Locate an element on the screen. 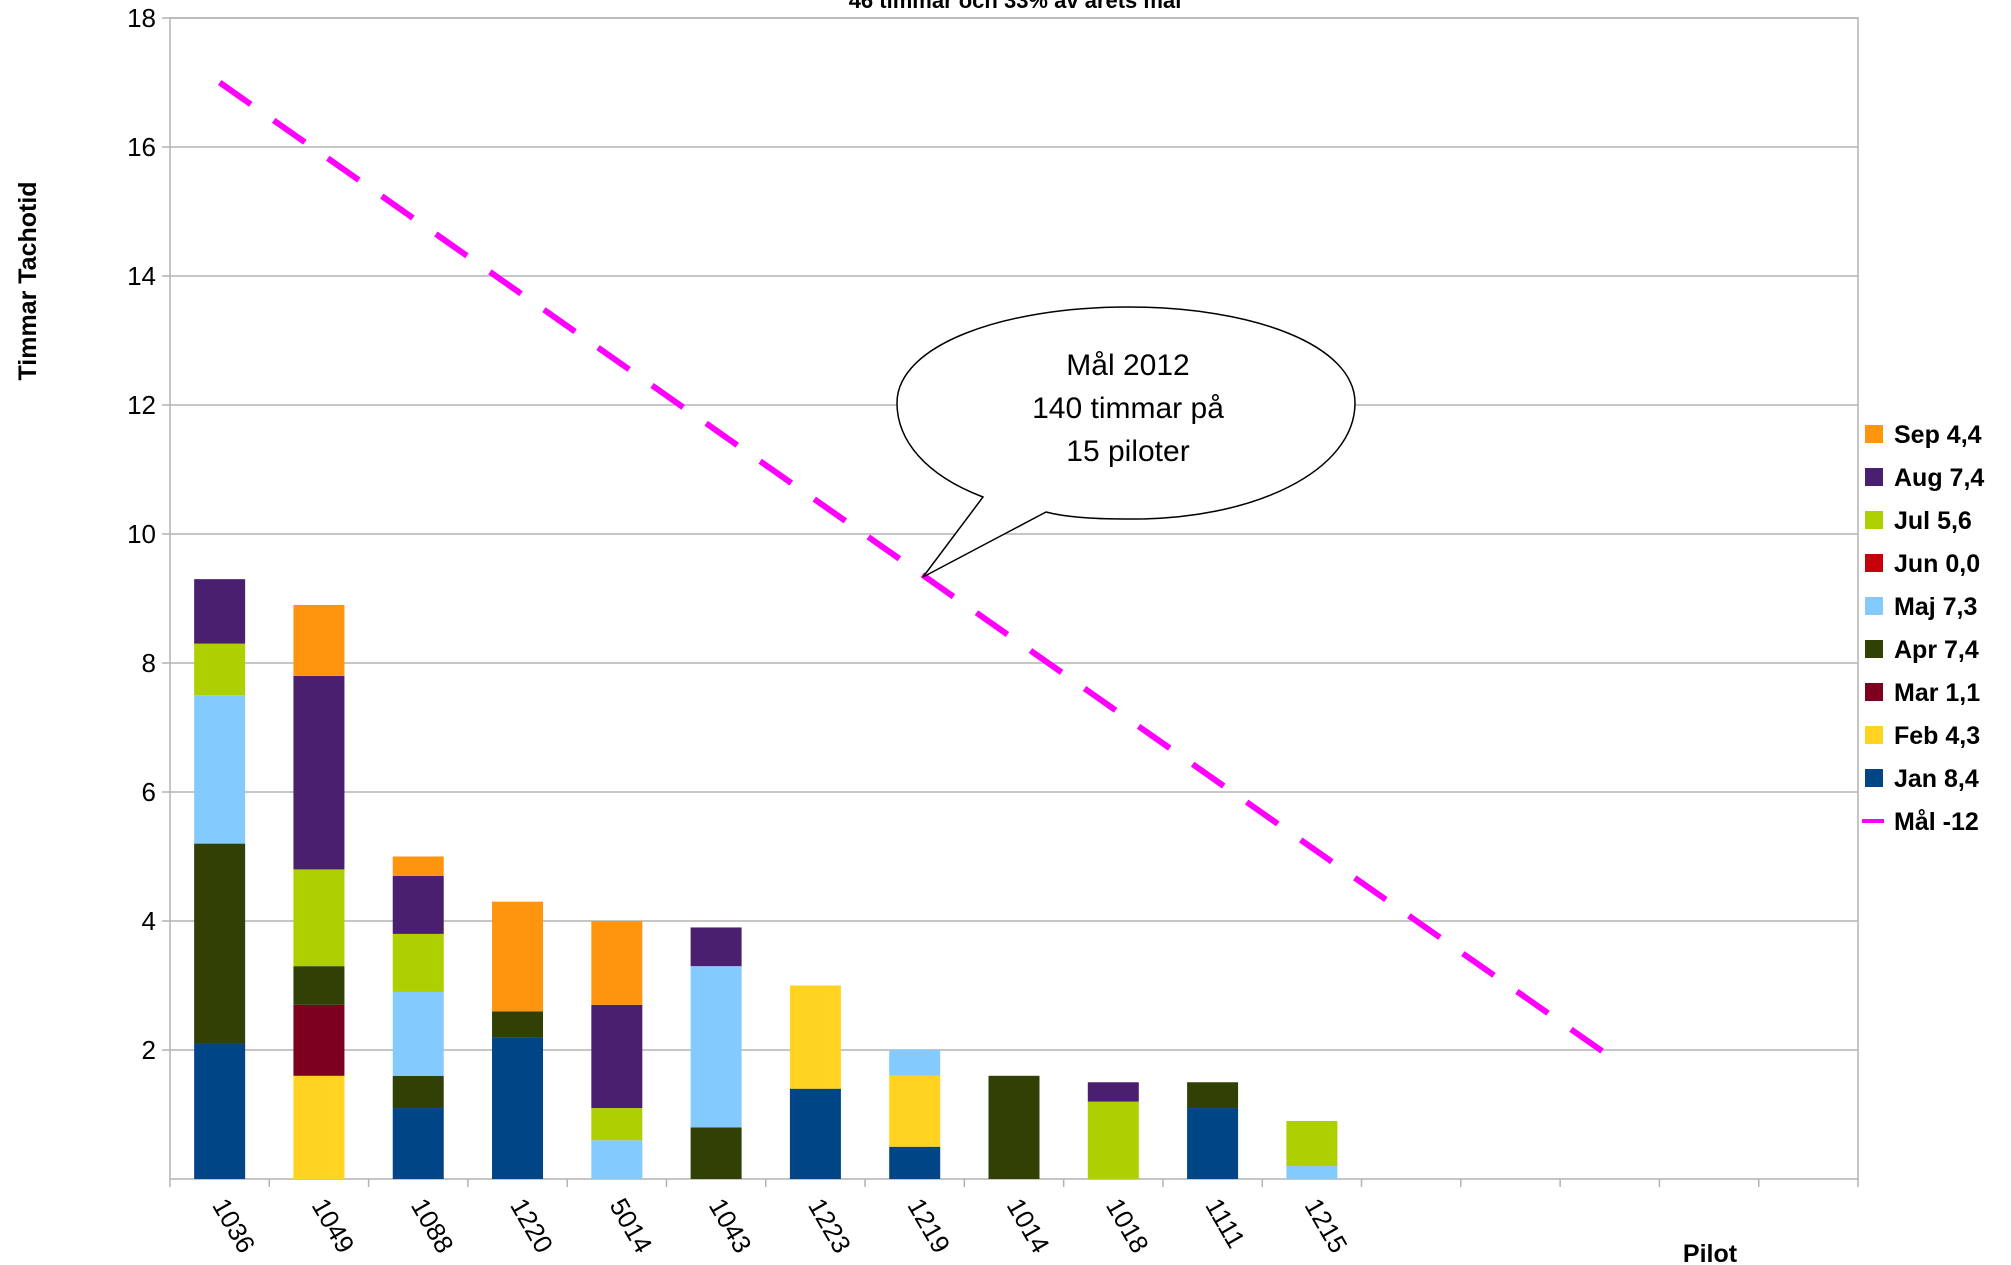 The width and height of the screenshot is (2011, 1265). x-tick-label: 1111 is located at coordinates (1225, 1223).